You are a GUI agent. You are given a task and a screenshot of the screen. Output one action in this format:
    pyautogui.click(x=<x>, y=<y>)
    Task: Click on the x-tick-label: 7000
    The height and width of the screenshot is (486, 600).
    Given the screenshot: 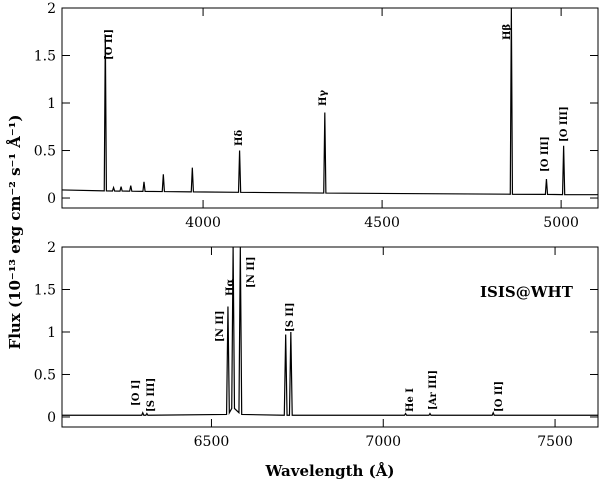 What is the action you would take?
    pyautogui.click(x=383, y=442)
    